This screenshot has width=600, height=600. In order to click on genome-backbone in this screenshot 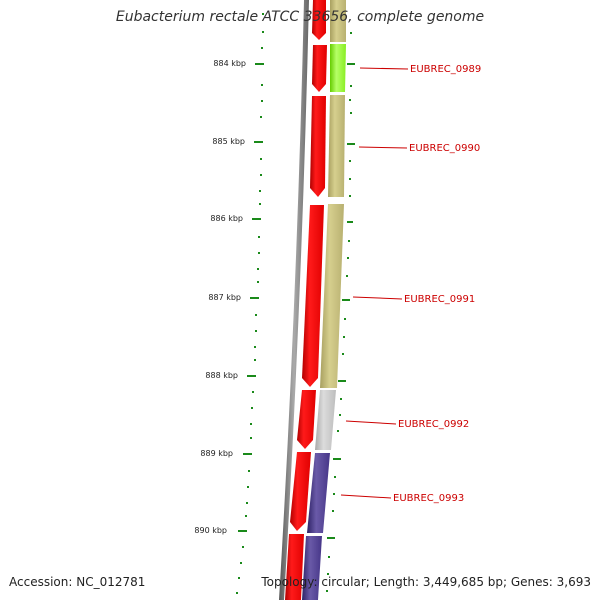, I will do `click(294, 300)`.